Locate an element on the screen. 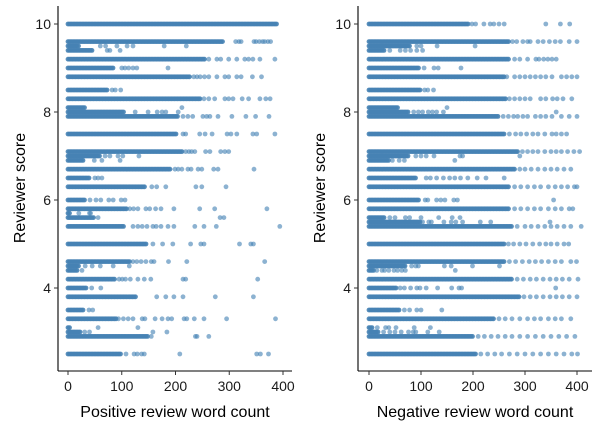  score-row-5.4 is located at coordinates (174, 226).